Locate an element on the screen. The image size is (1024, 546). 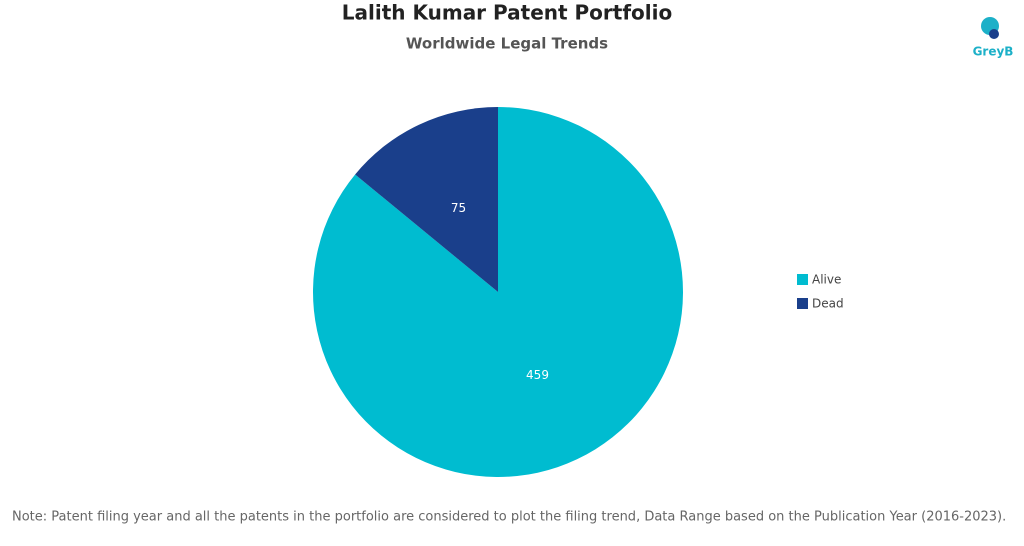
logo-icon is located at coordinates (994, 34).